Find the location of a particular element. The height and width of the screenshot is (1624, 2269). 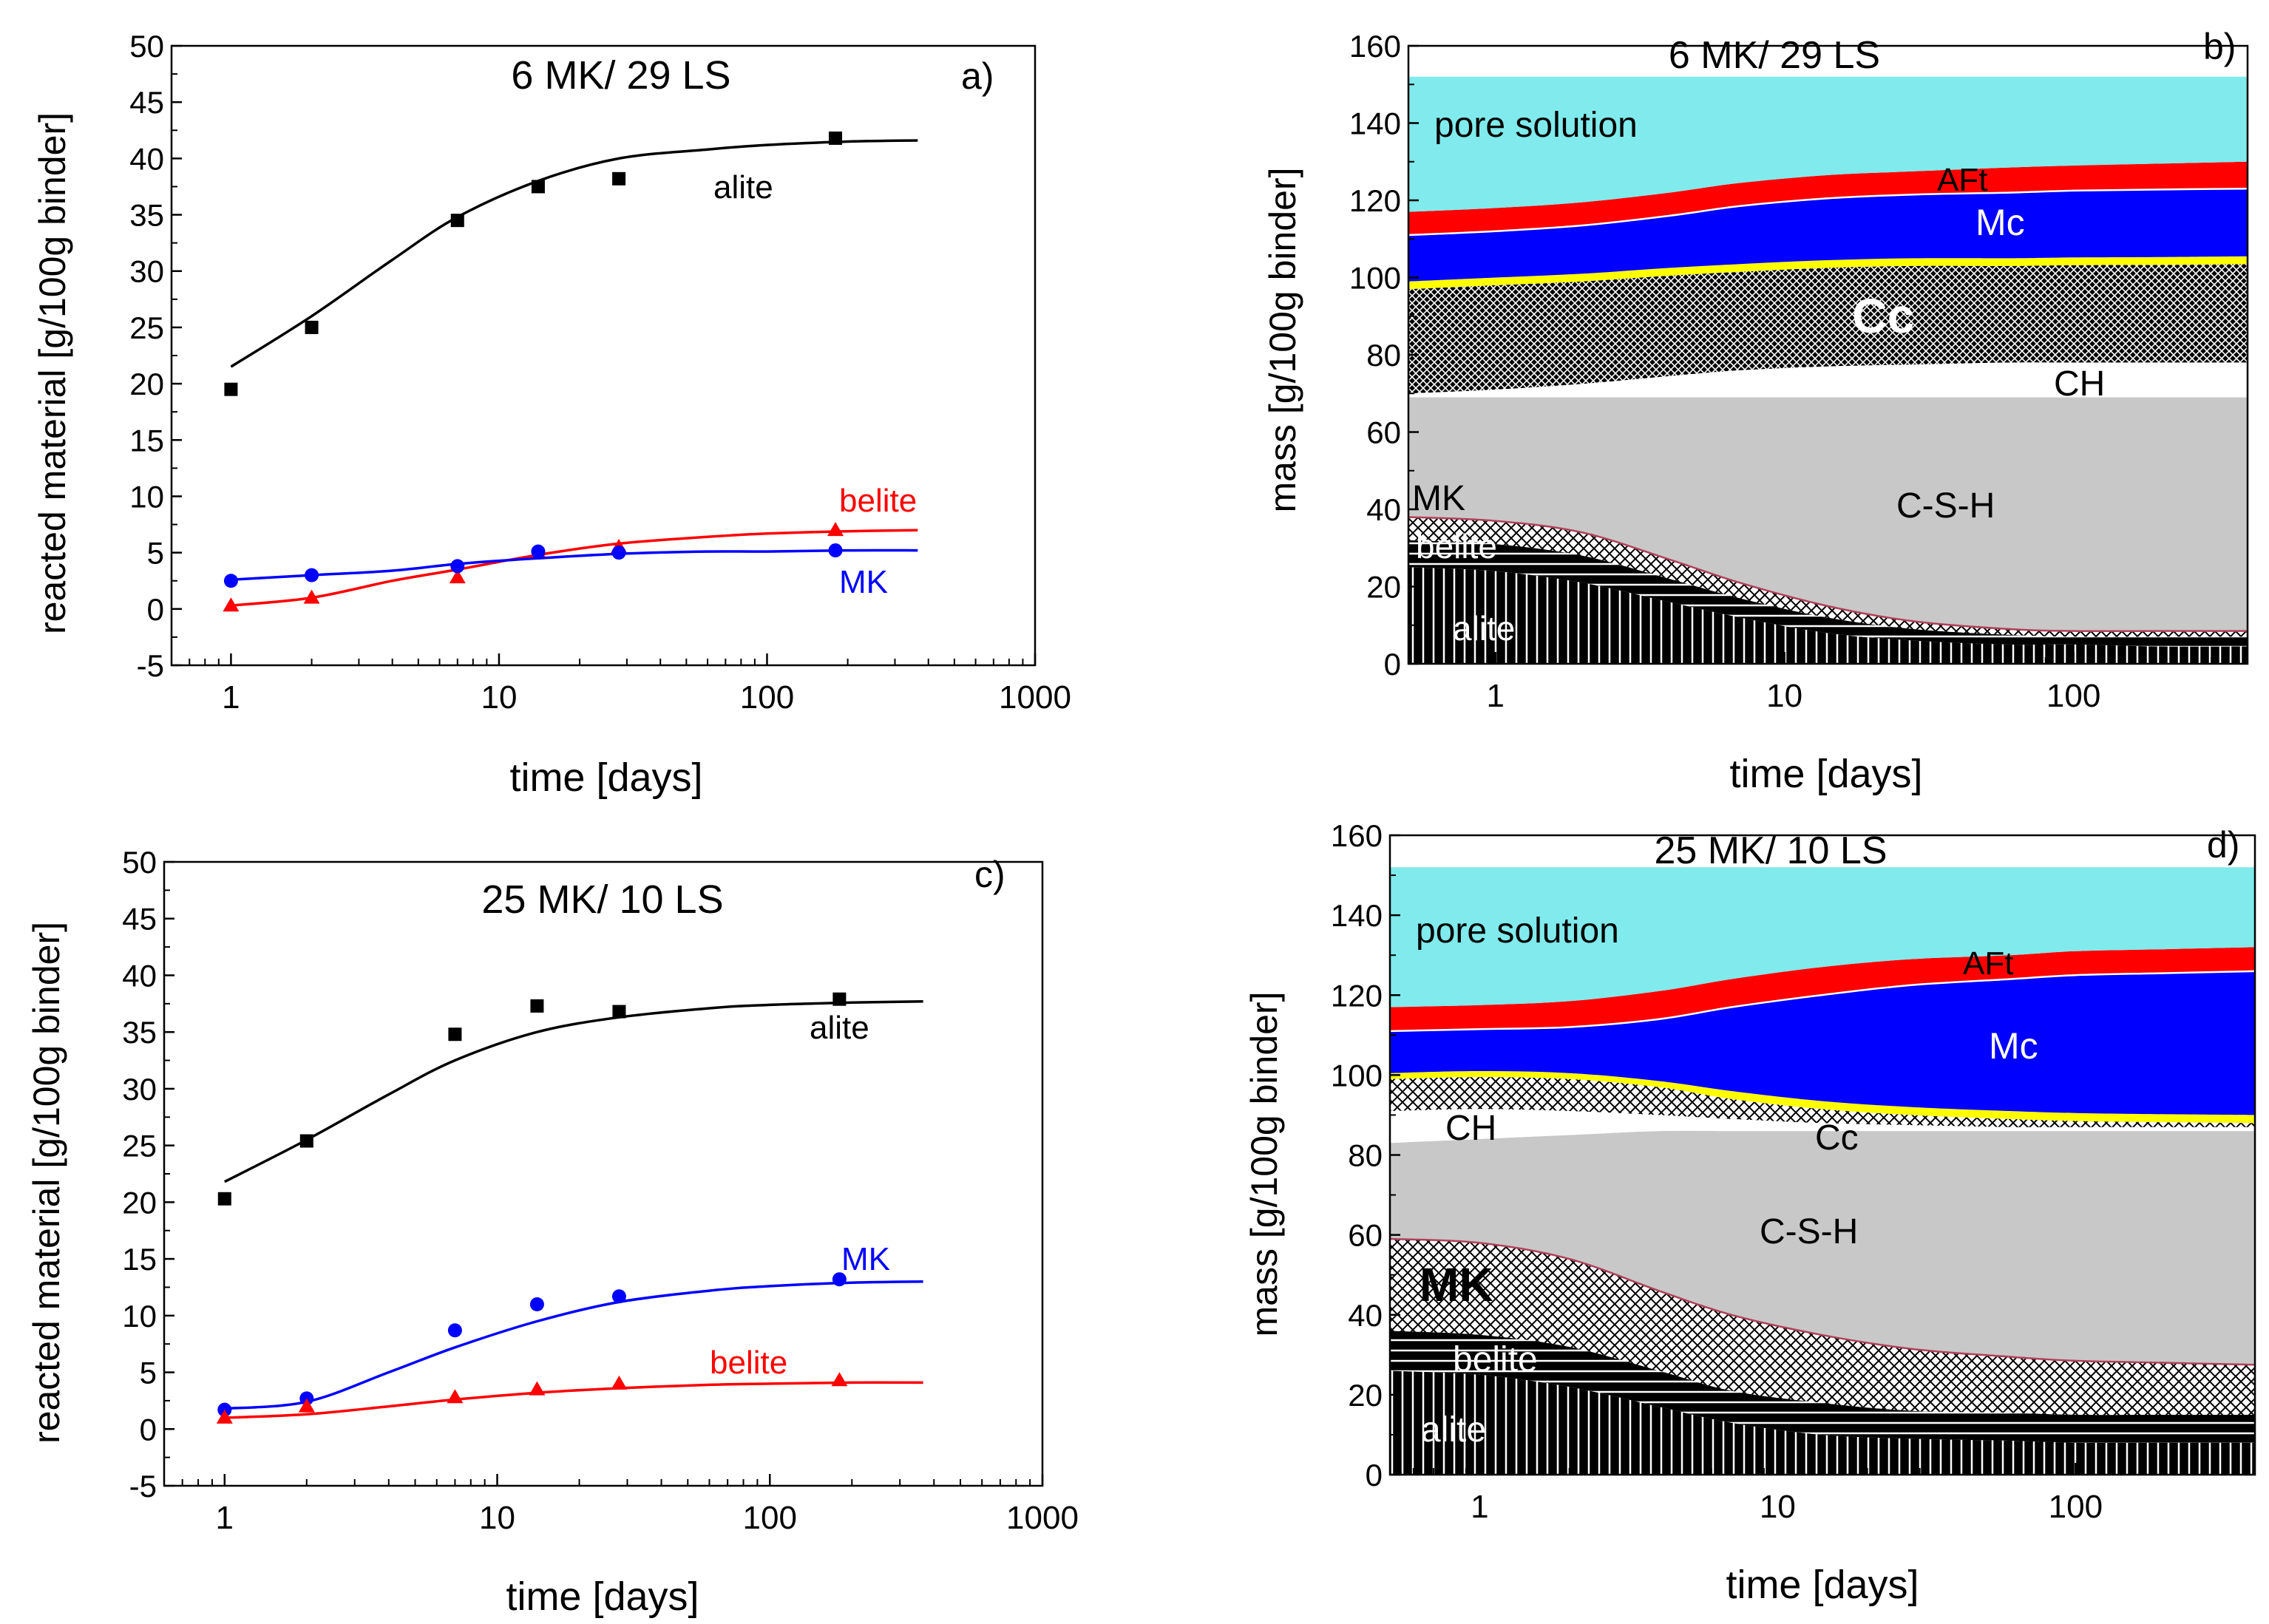

panel-b-label-belite: belite is located at coordinates (1456, 546).